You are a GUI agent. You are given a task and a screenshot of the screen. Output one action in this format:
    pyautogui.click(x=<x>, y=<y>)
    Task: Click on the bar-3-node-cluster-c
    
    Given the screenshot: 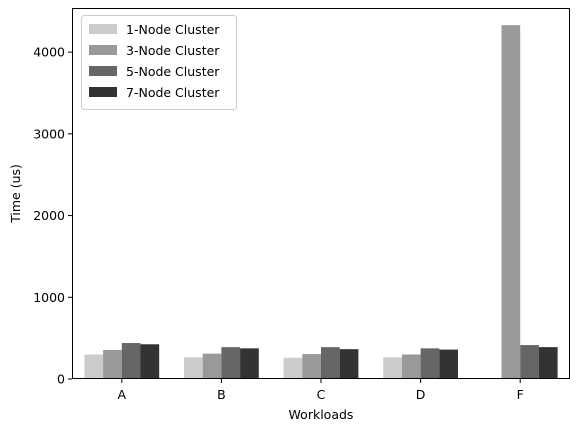 What is the action you would take?
    pyautogui.click(x=311, y=366)
    